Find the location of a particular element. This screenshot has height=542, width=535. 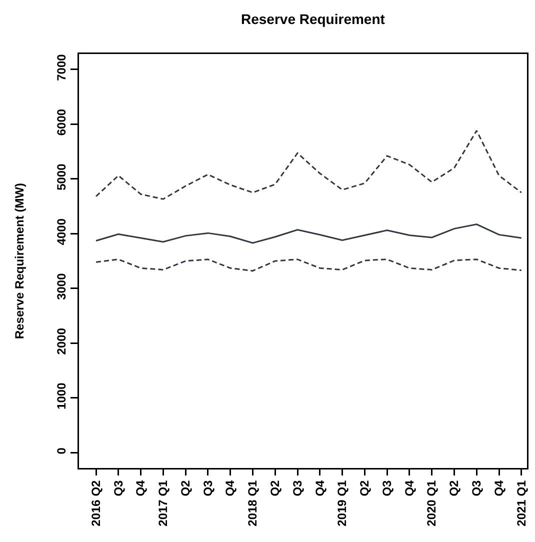

chart-title: Reserve Requirement is located at coordinates (313, 18).